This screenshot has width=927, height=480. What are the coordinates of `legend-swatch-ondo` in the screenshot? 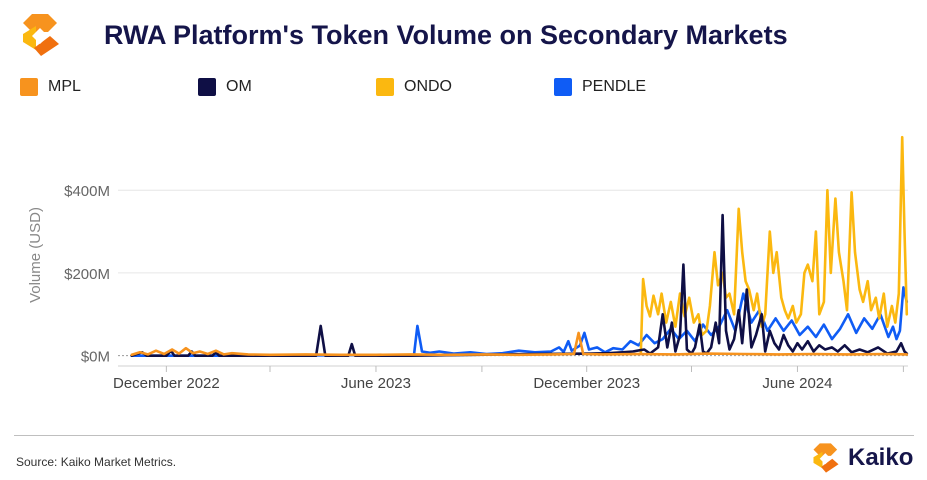 It's located at (385, 87).